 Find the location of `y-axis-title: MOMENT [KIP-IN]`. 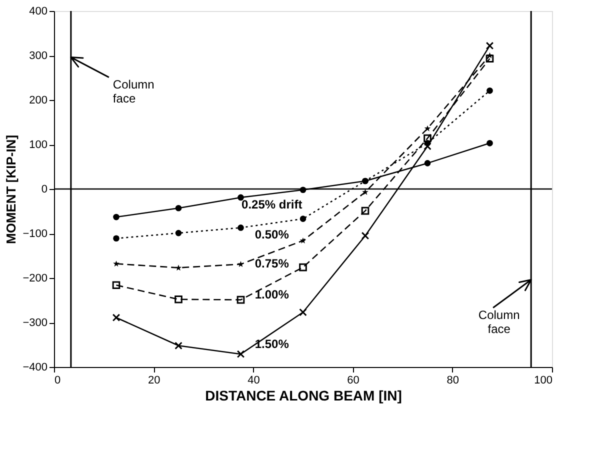

y-axis-title: MOMENT [KIP-IN] is located at coordinates (11, 189).